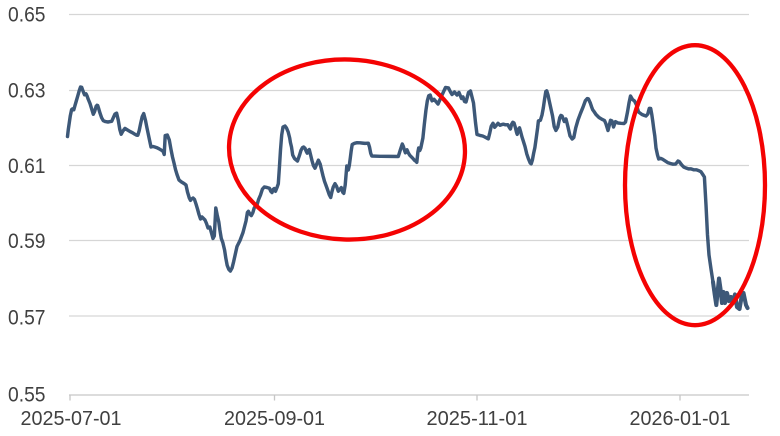 The image size is (780, 436). Describe the element at coordinates (27, 318) in the screenshot. I see `svg-text: 0.57` at that location.